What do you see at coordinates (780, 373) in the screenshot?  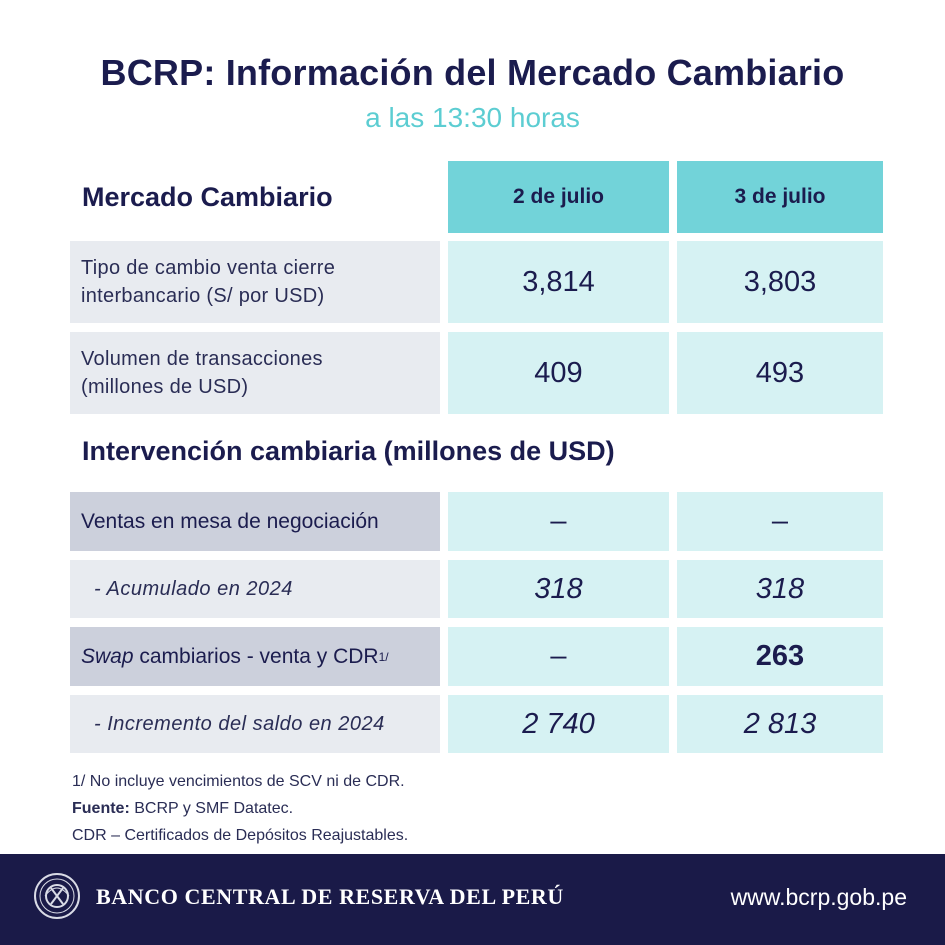 I see `value-volume-date2: 493` at bounding box center [780, 373].